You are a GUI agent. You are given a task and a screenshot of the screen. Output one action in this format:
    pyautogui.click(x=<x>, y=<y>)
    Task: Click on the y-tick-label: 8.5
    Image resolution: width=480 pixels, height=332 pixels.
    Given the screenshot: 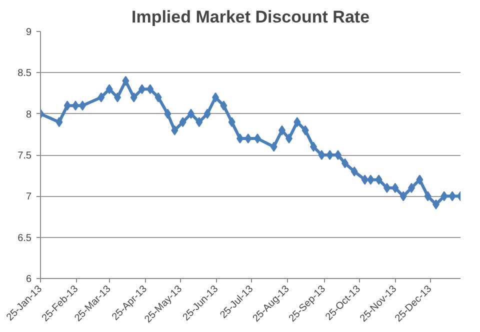 What is the action you would take?
    pyautogui.click(x=25, y=74)
    